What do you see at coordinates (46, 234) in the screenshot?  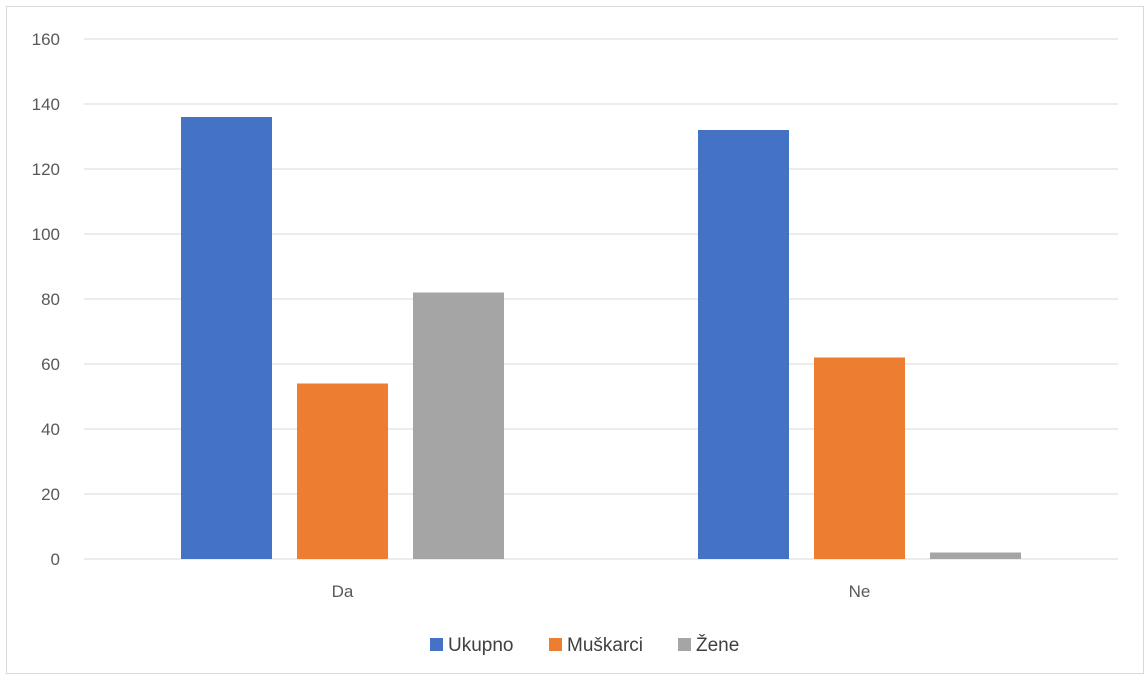 I see `y-tick-label: 100` at bounding box center [46, 234].